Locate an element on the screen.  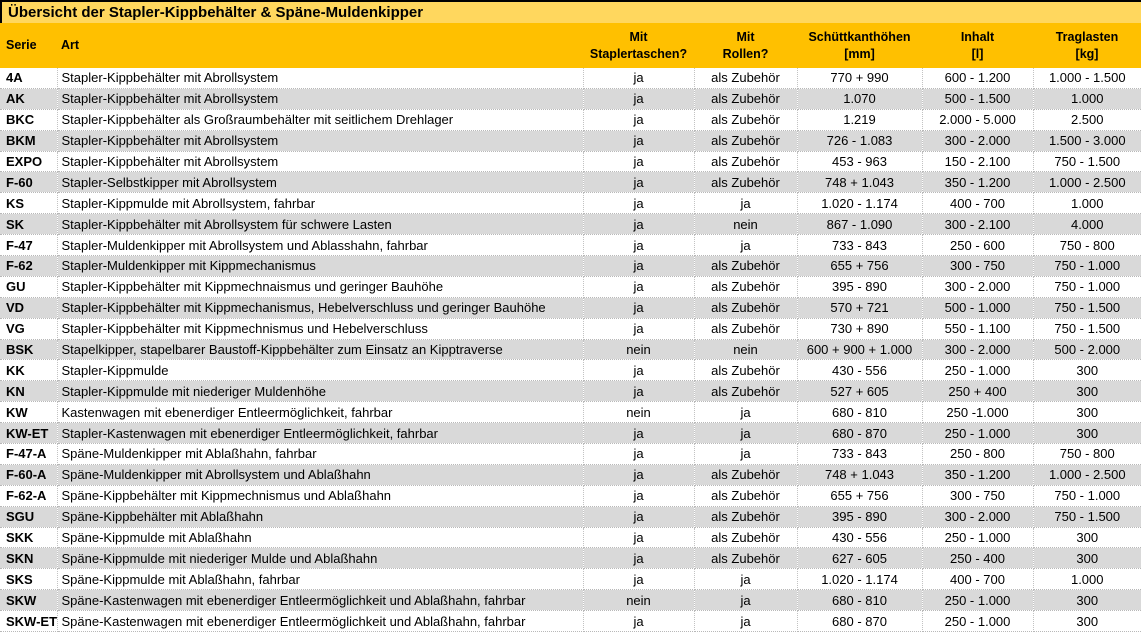
cell-hoehen: 867 - 1.090 is located at coordinates (860, 224).